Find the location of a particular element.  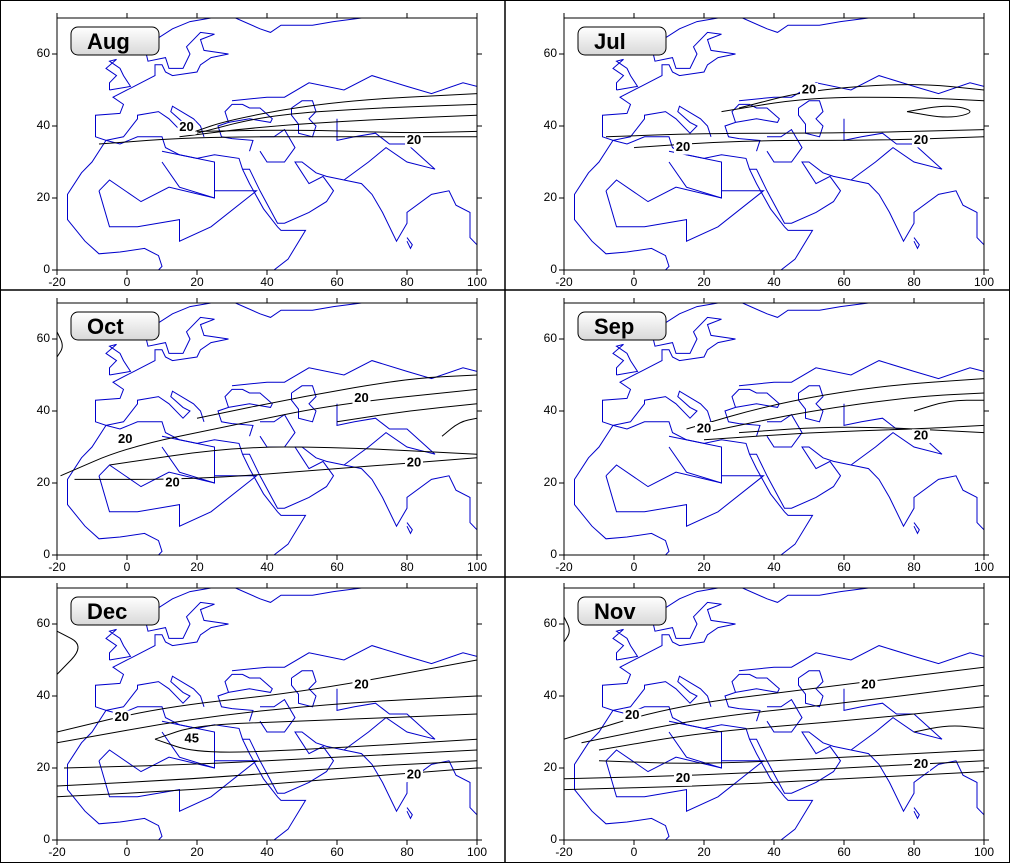

map-area is located at coordinates (774, 714).